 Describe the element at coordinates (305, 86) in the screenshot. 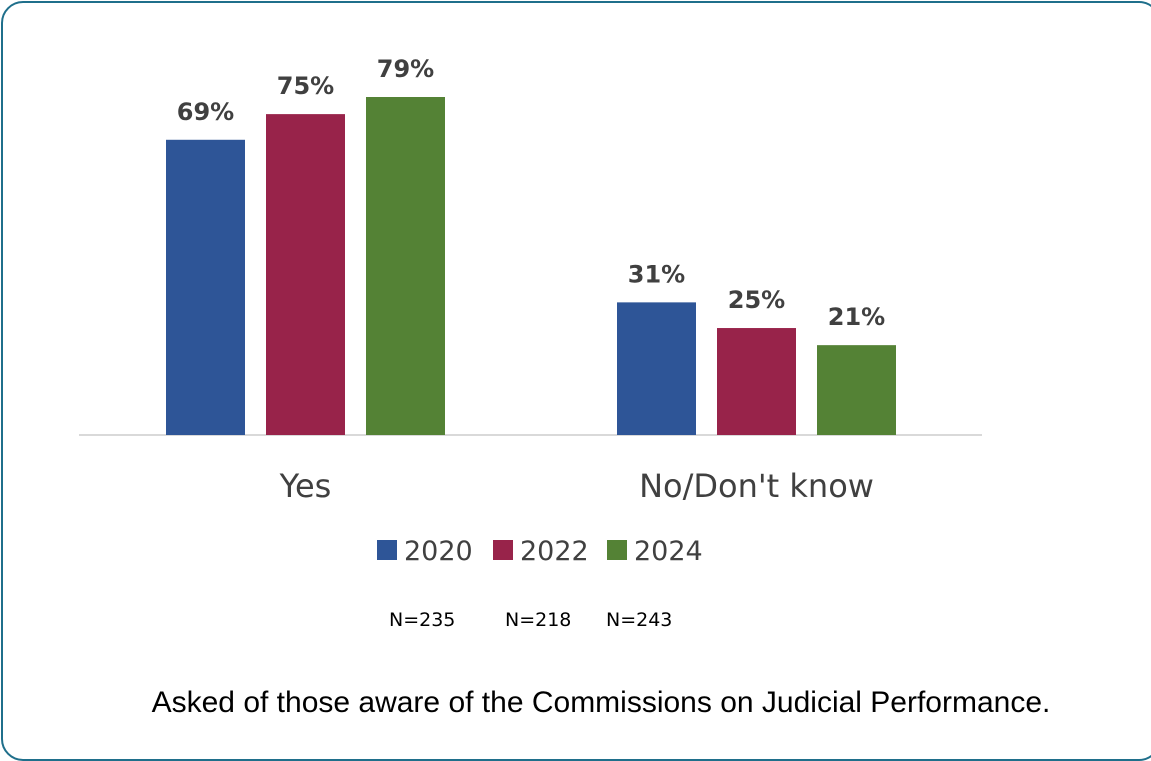

I see `data-label: 75%` at that location.